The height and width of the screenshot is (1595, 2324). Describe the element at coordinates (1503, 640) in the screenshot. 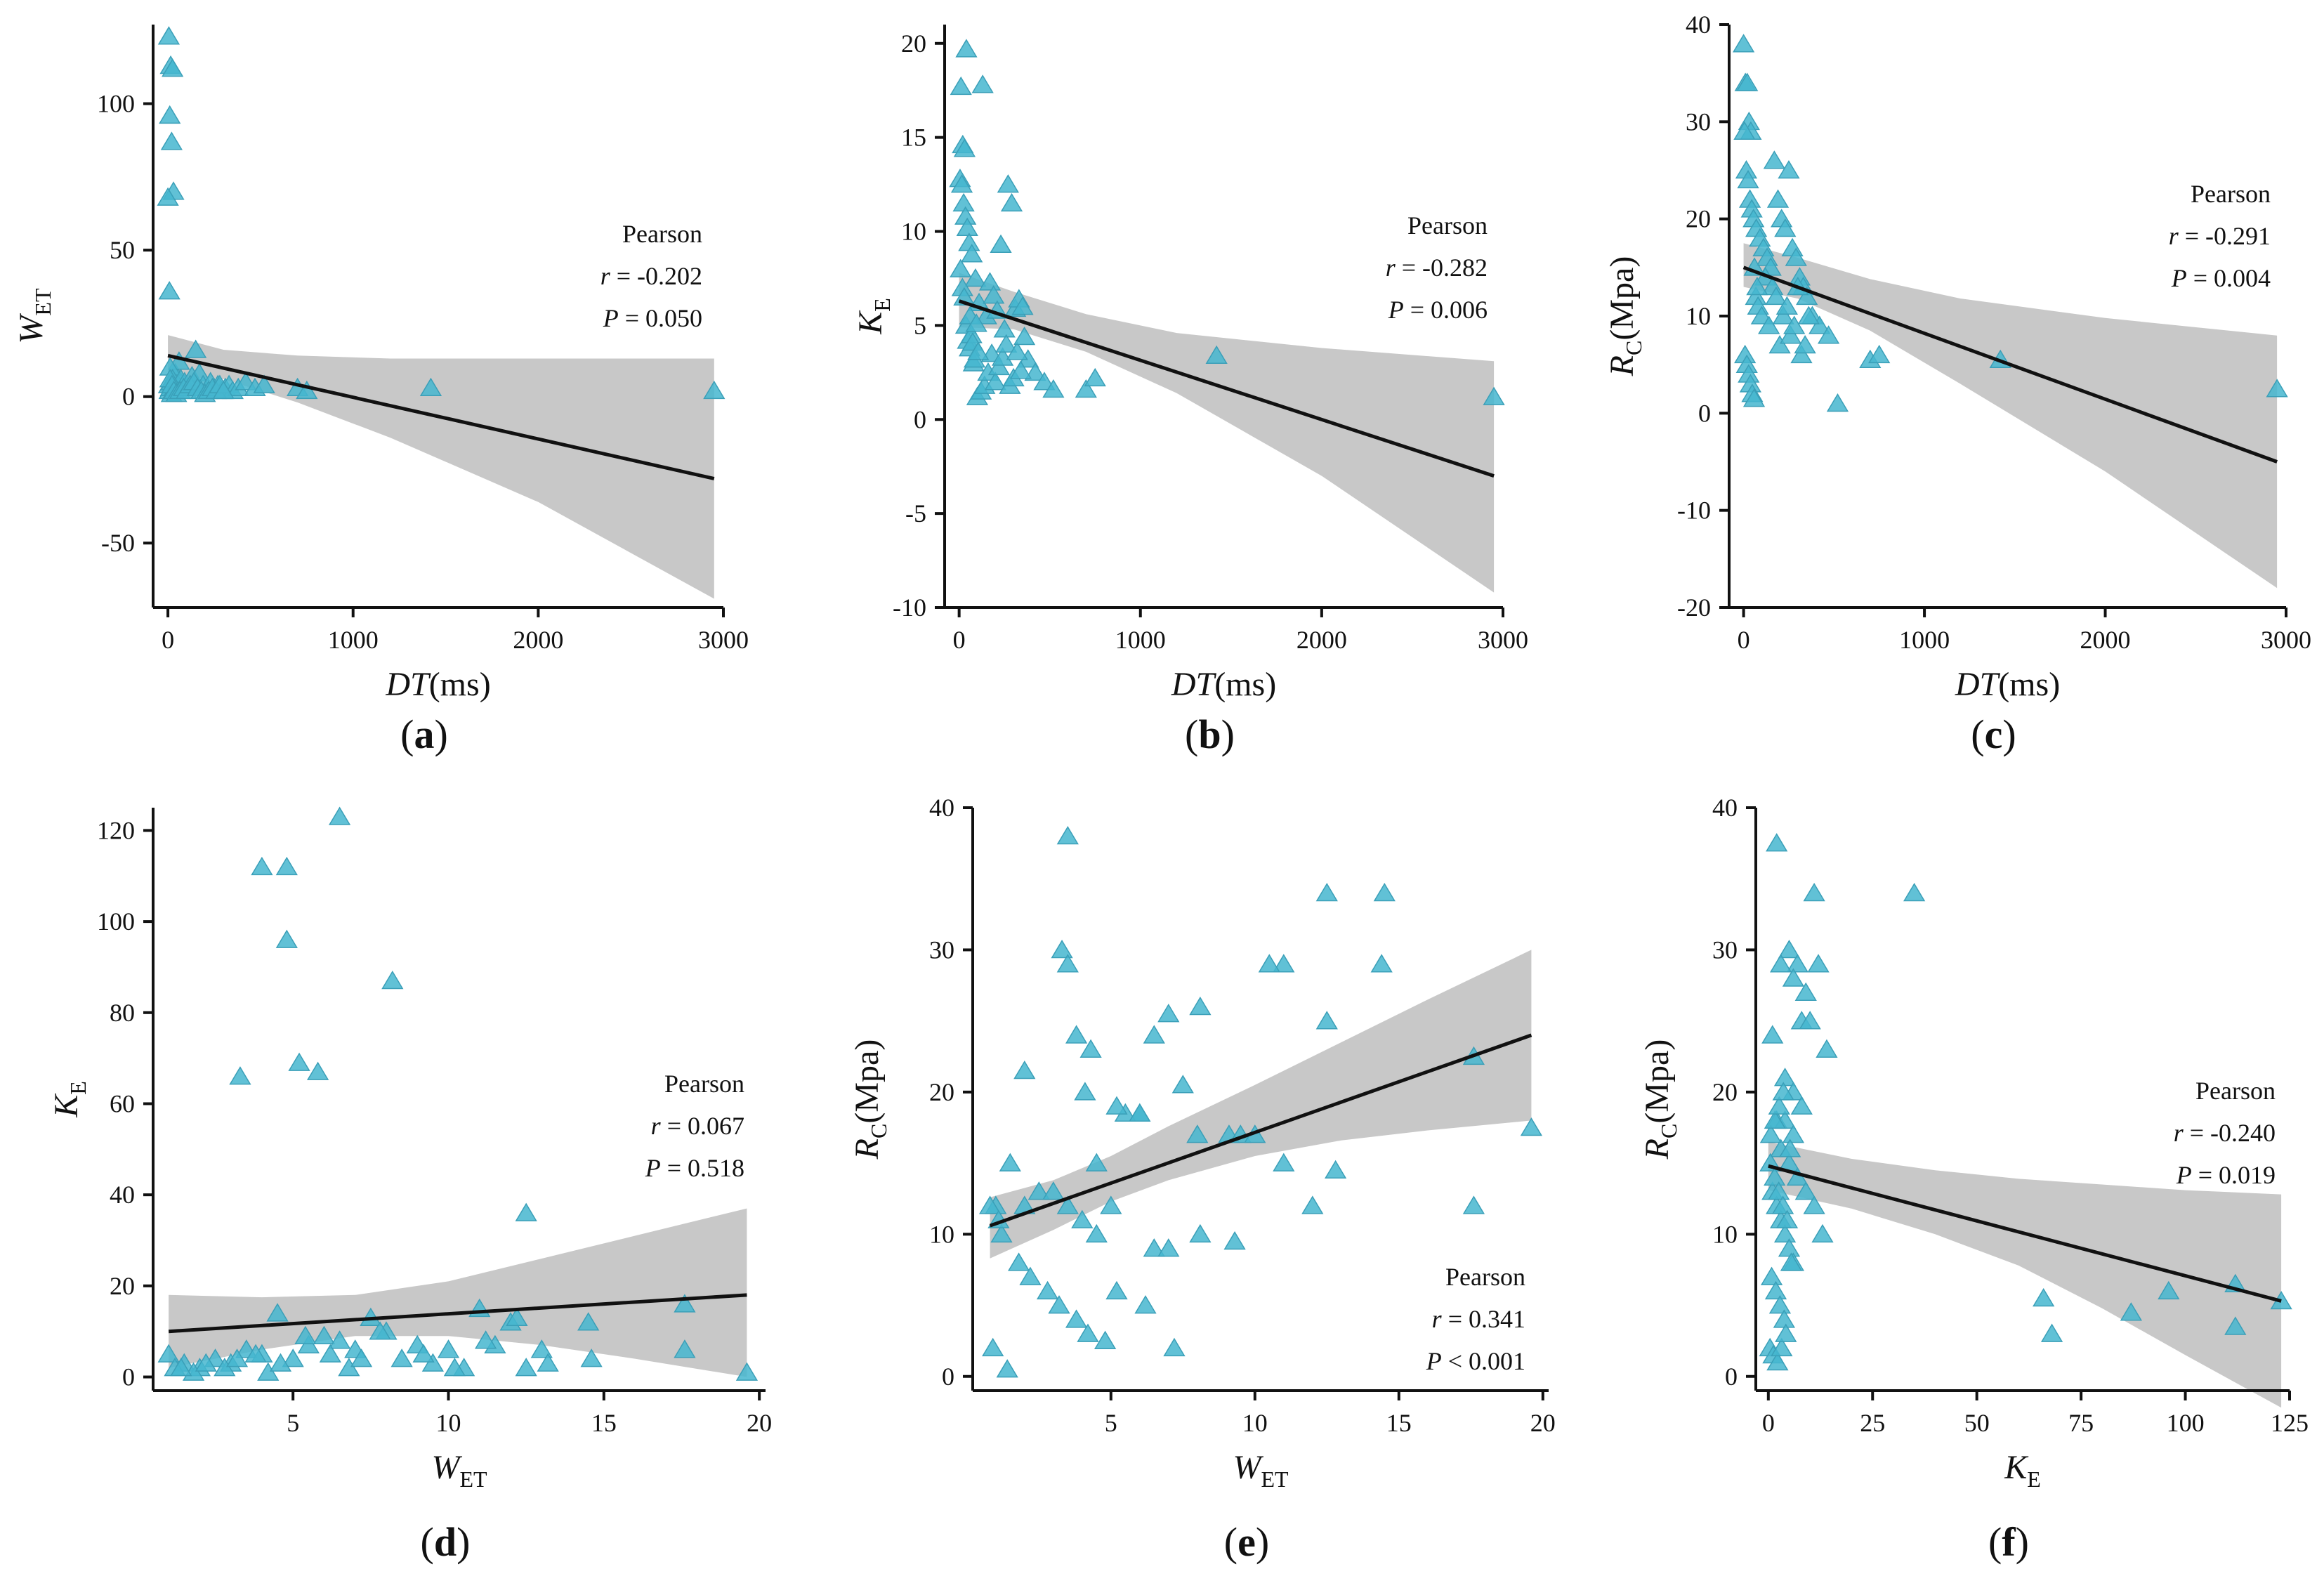

I see `x-tick-label: 3000` at that location.